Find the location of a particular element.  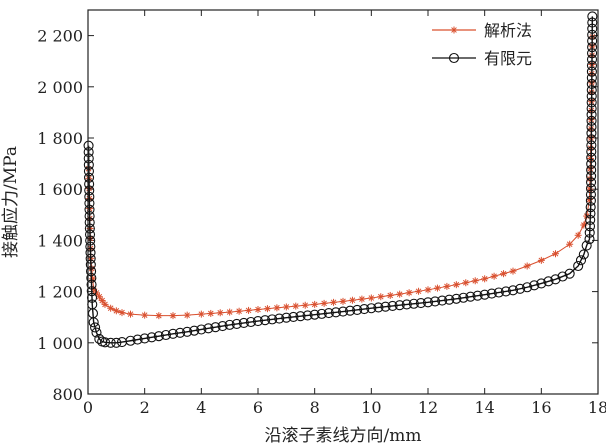

x-tick-label: 0 is located at coordinates (88, 407).